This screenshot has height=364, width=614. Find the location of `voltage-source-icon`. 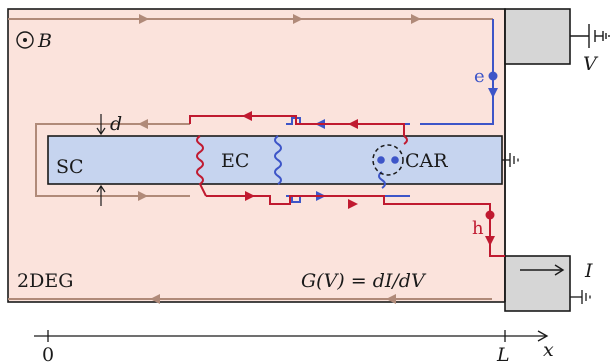

voltage-source-icon is located at coordinates (590, 36).